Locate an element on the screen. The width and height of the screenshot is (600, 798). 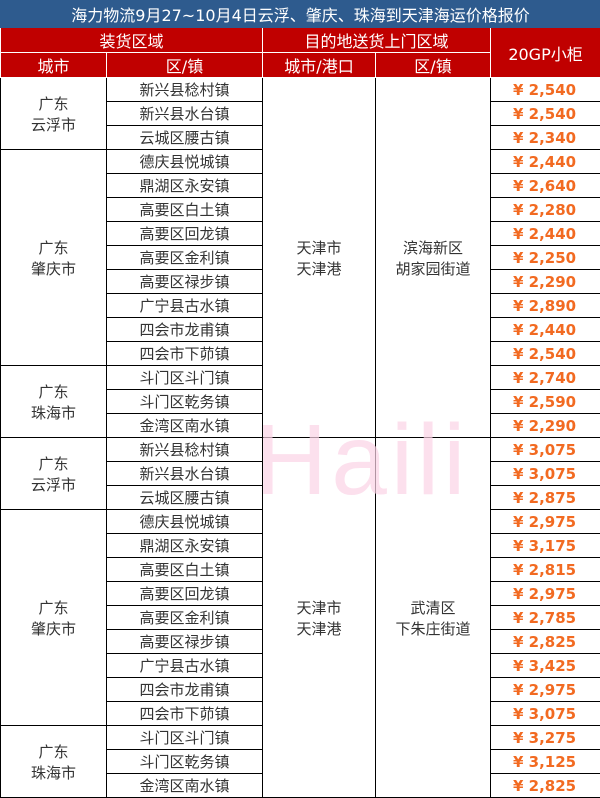
price-cell: ¥ 2,890 is located at coordinates (545, 306).